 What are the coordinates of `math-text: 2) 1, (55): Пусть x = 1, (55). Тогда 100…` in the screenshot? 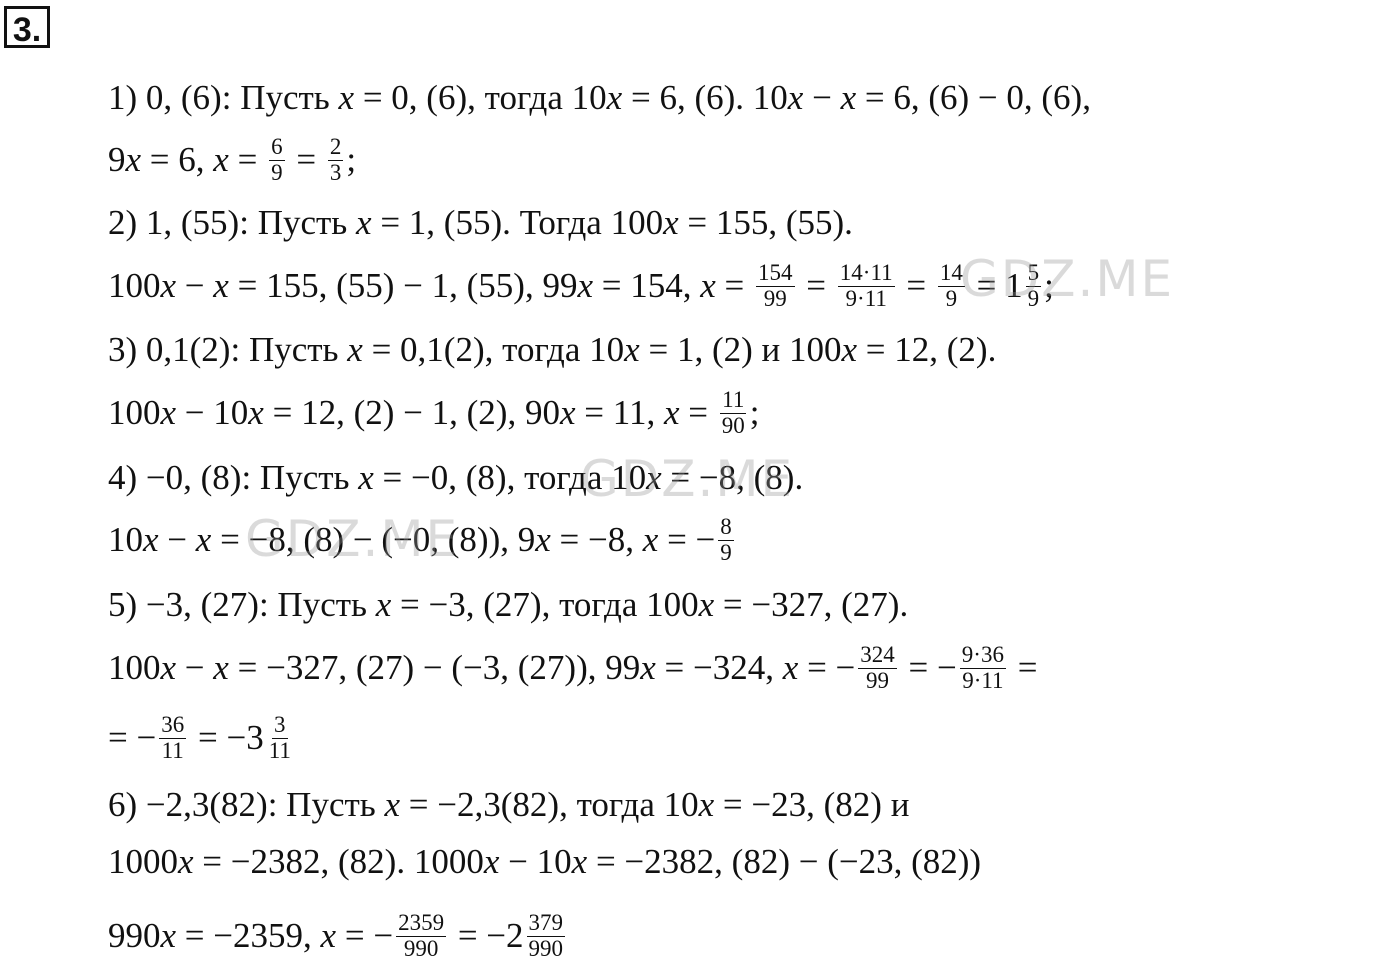 It's located at (480, 222).